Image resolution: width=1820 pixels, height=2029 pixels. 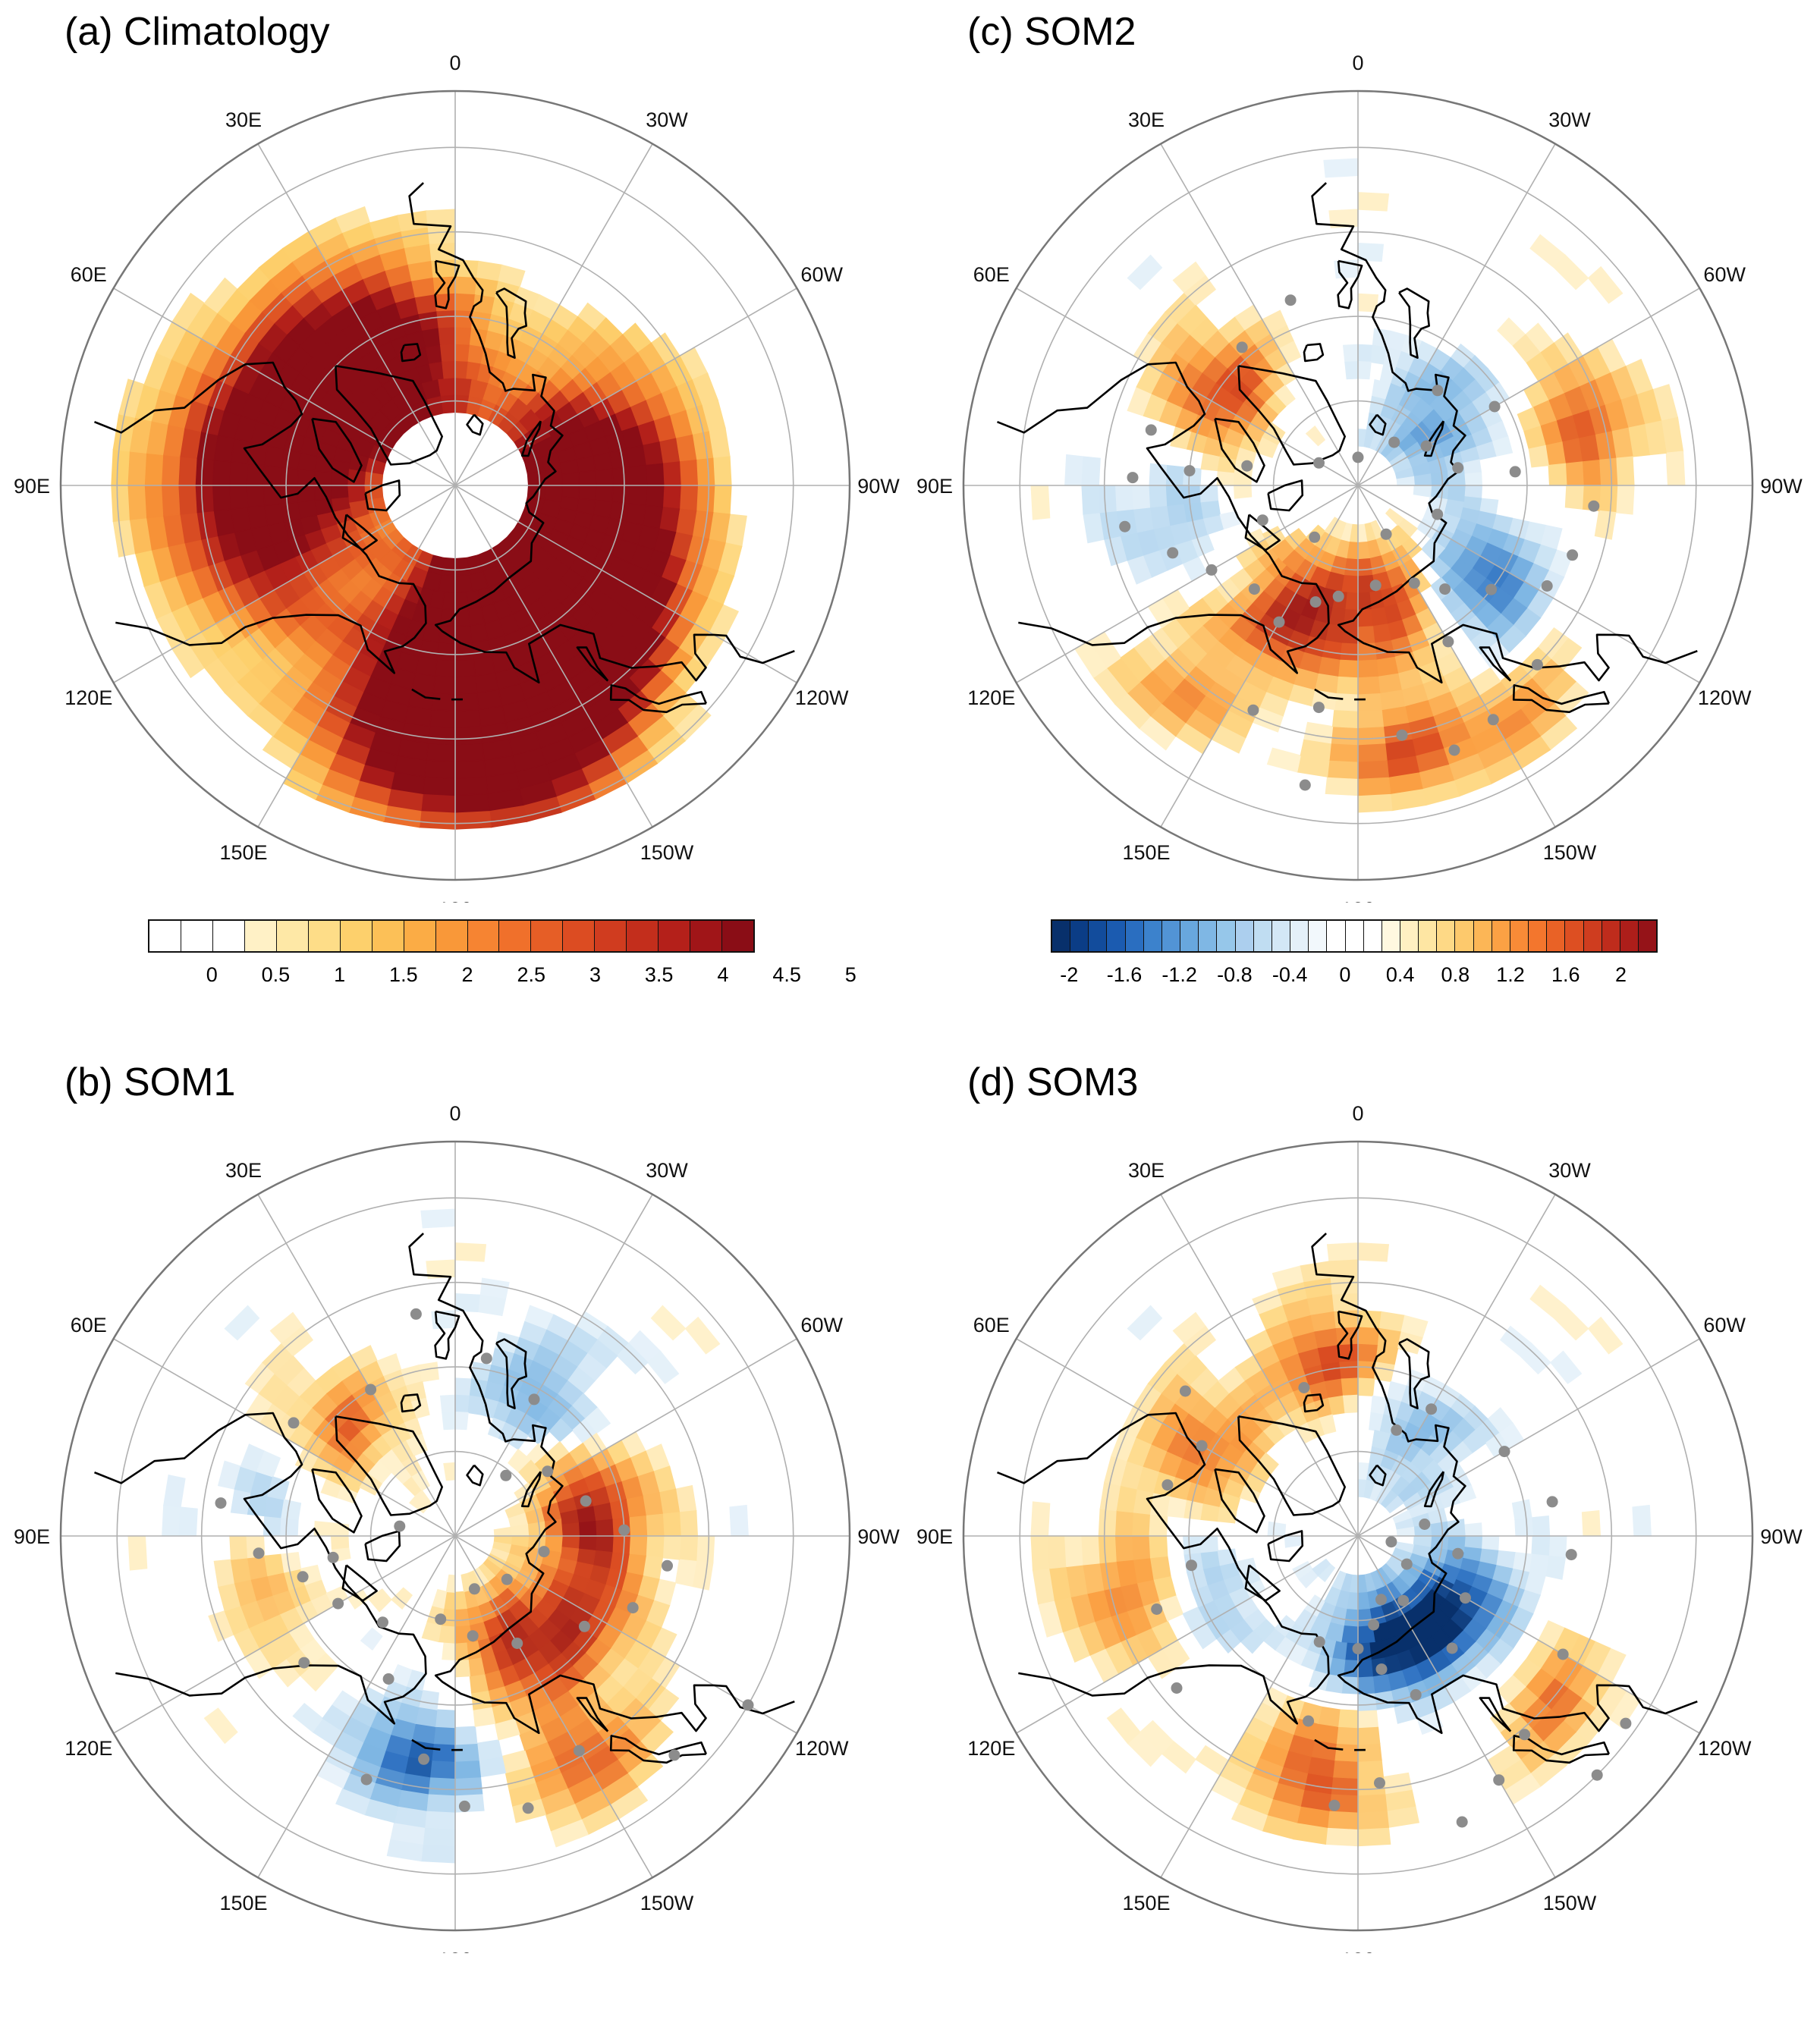 What do you see at coordinates (467, 975) in the screenshot?
I see `colorbar-tick-label: 2` at bounding box center [467, 975].